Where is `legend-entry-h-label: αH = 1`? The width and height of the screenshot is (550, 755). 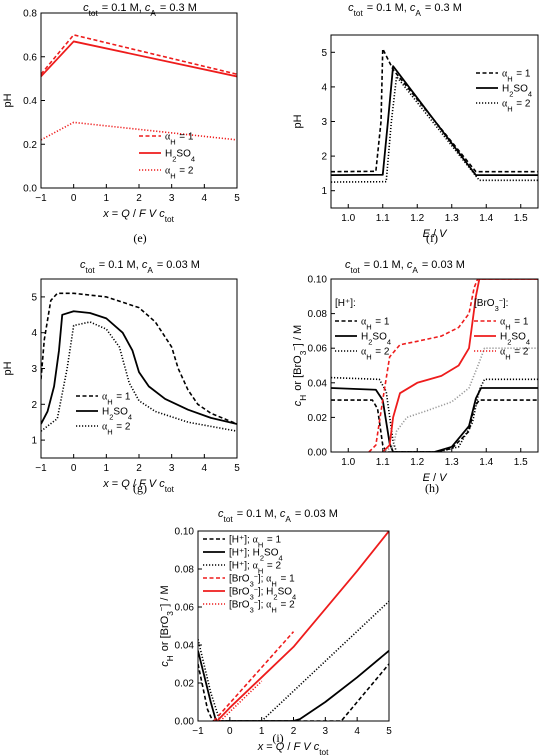 legend-entry-h-label: αH = 1 is located at coordinates (375, 324).